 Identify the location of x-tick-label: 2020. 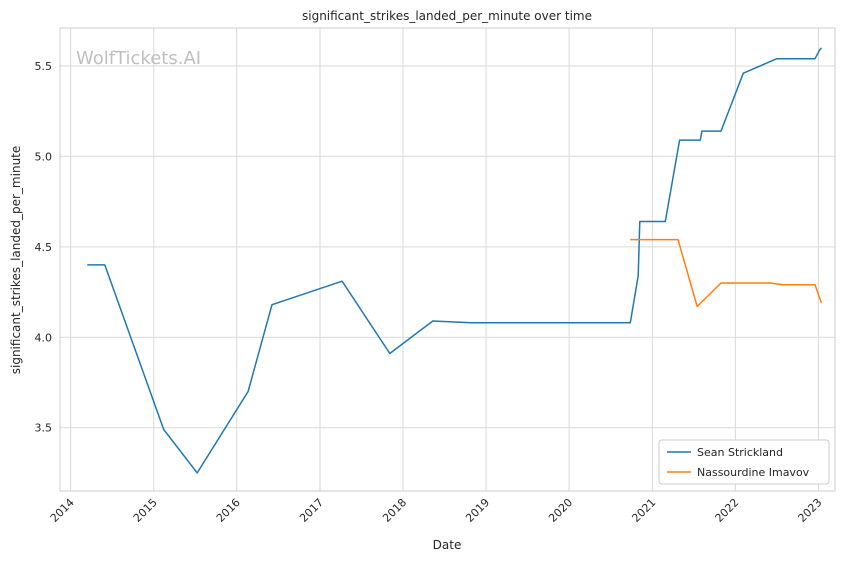
(560, 510).